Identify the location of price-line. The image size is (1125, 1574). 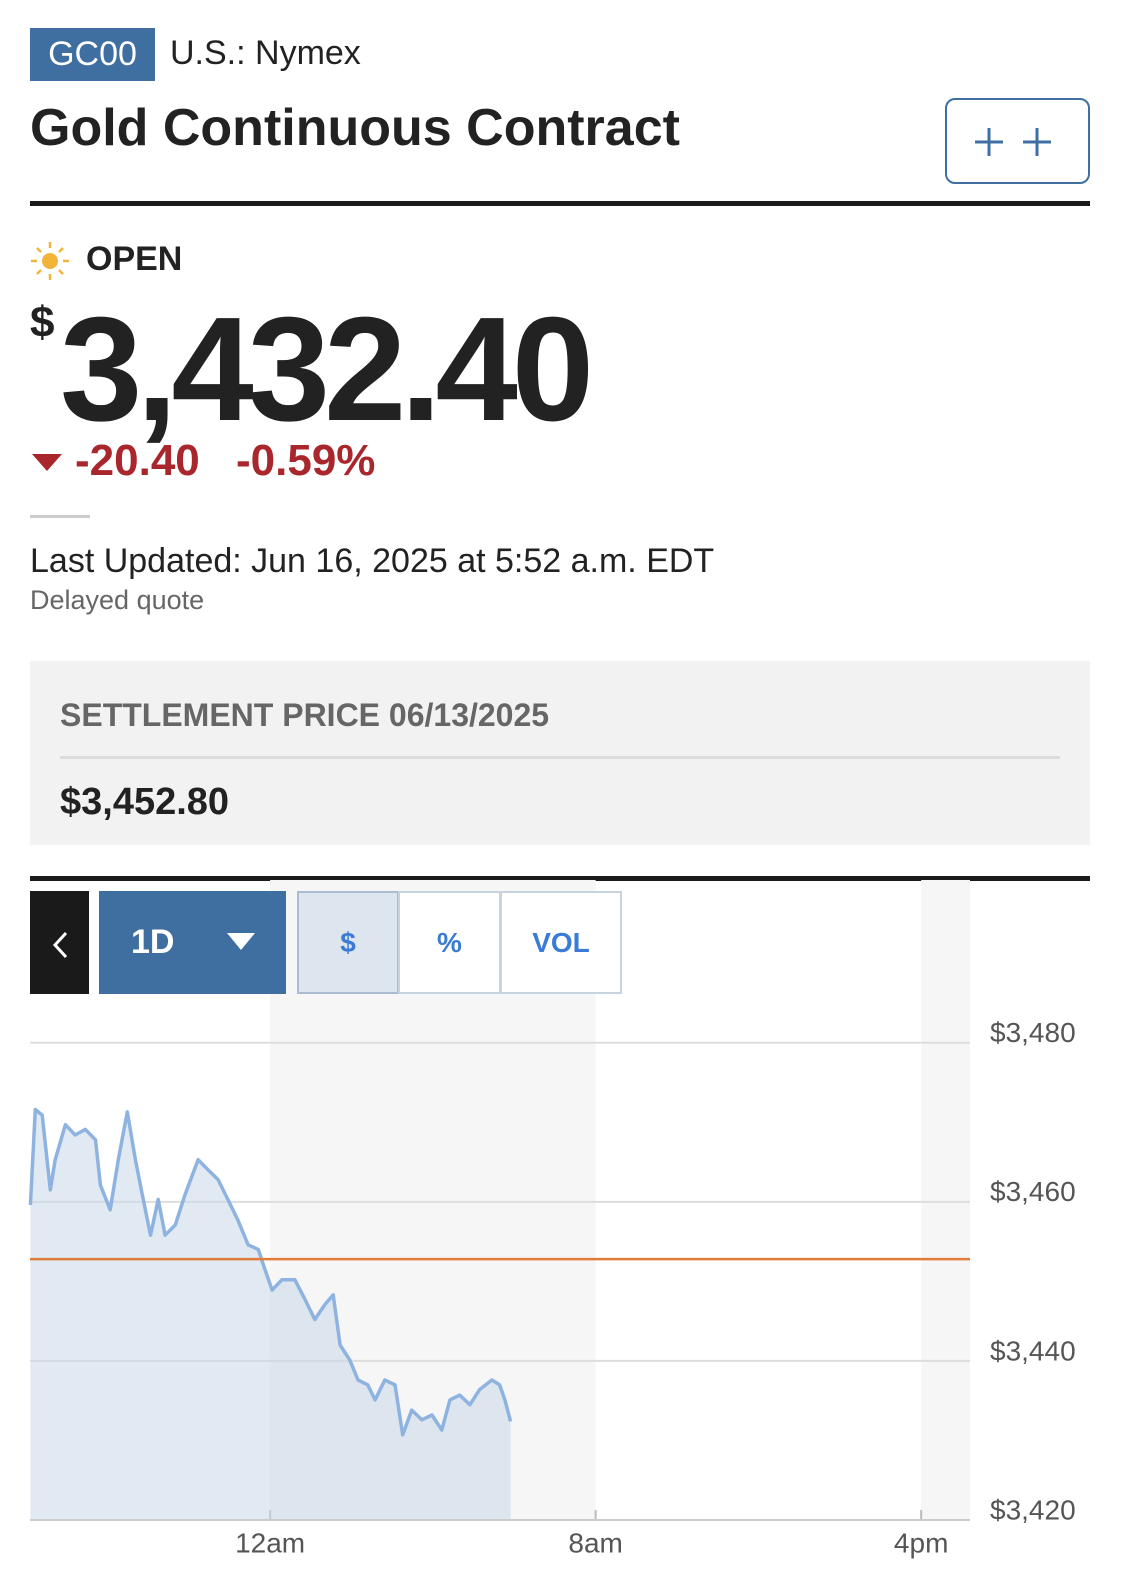
(270, 1272).